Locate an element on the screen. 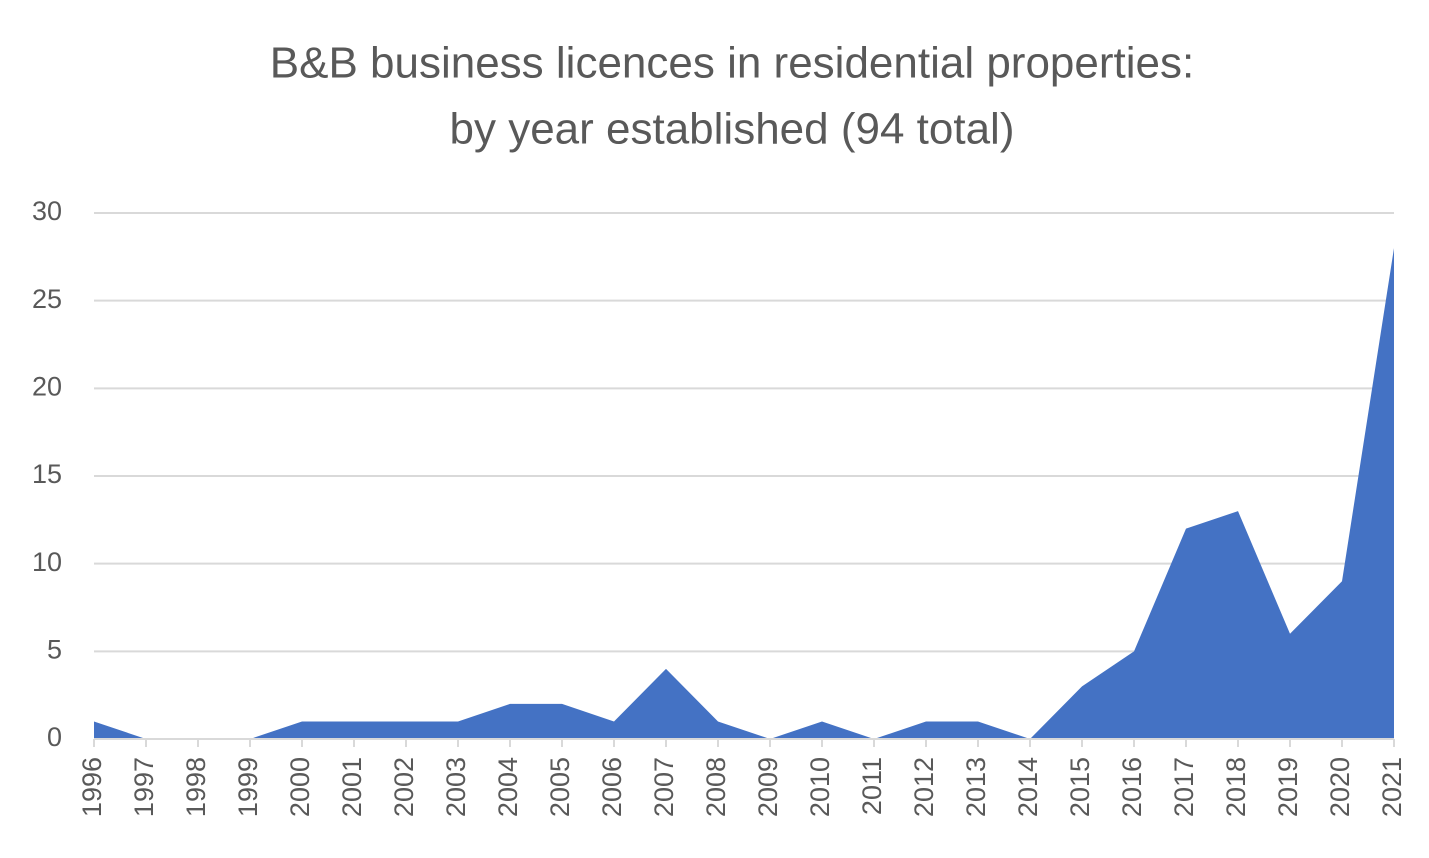  y-tick-label: 25 is located at coordinates (47, 299).